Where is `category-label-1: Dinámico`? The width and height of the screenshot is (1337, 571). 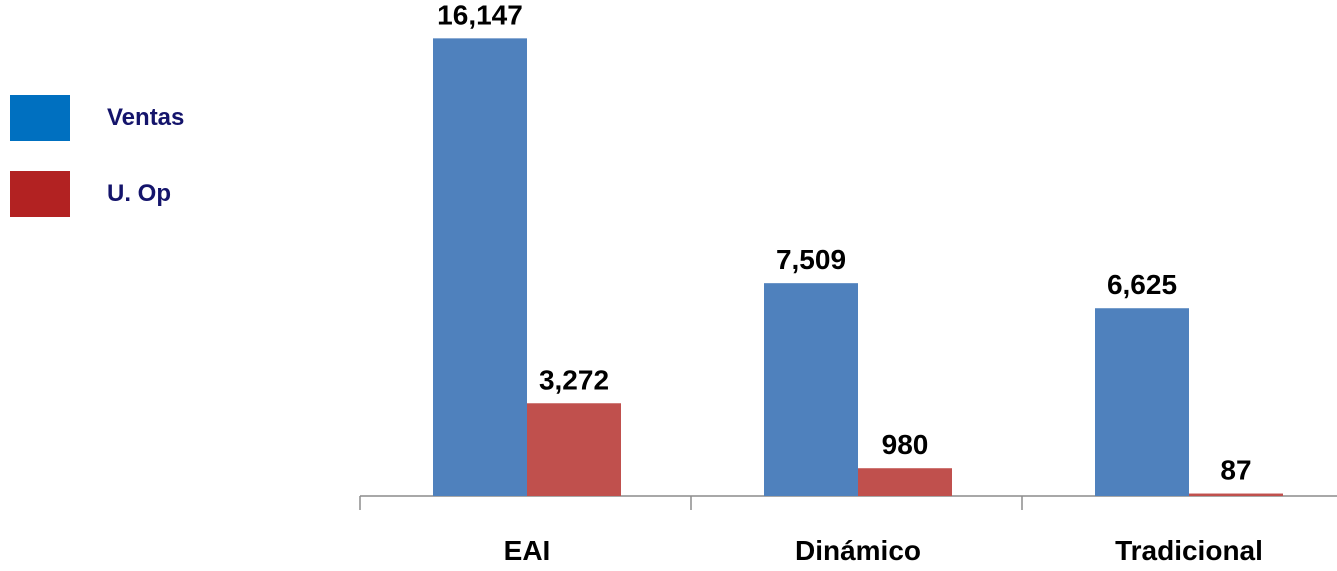 category-label-1: Dinámico is located at coordinates (858, 550).